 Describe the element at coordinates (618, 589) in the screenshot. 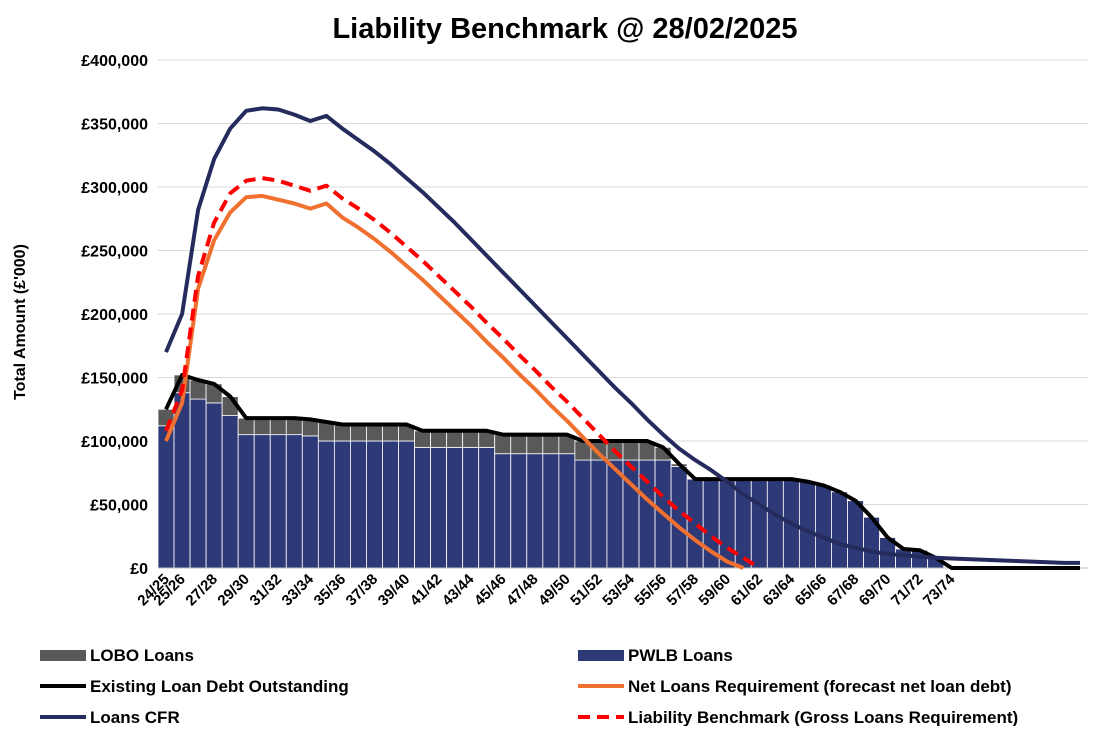

I see `x-tick-label: 53/54` at that location.